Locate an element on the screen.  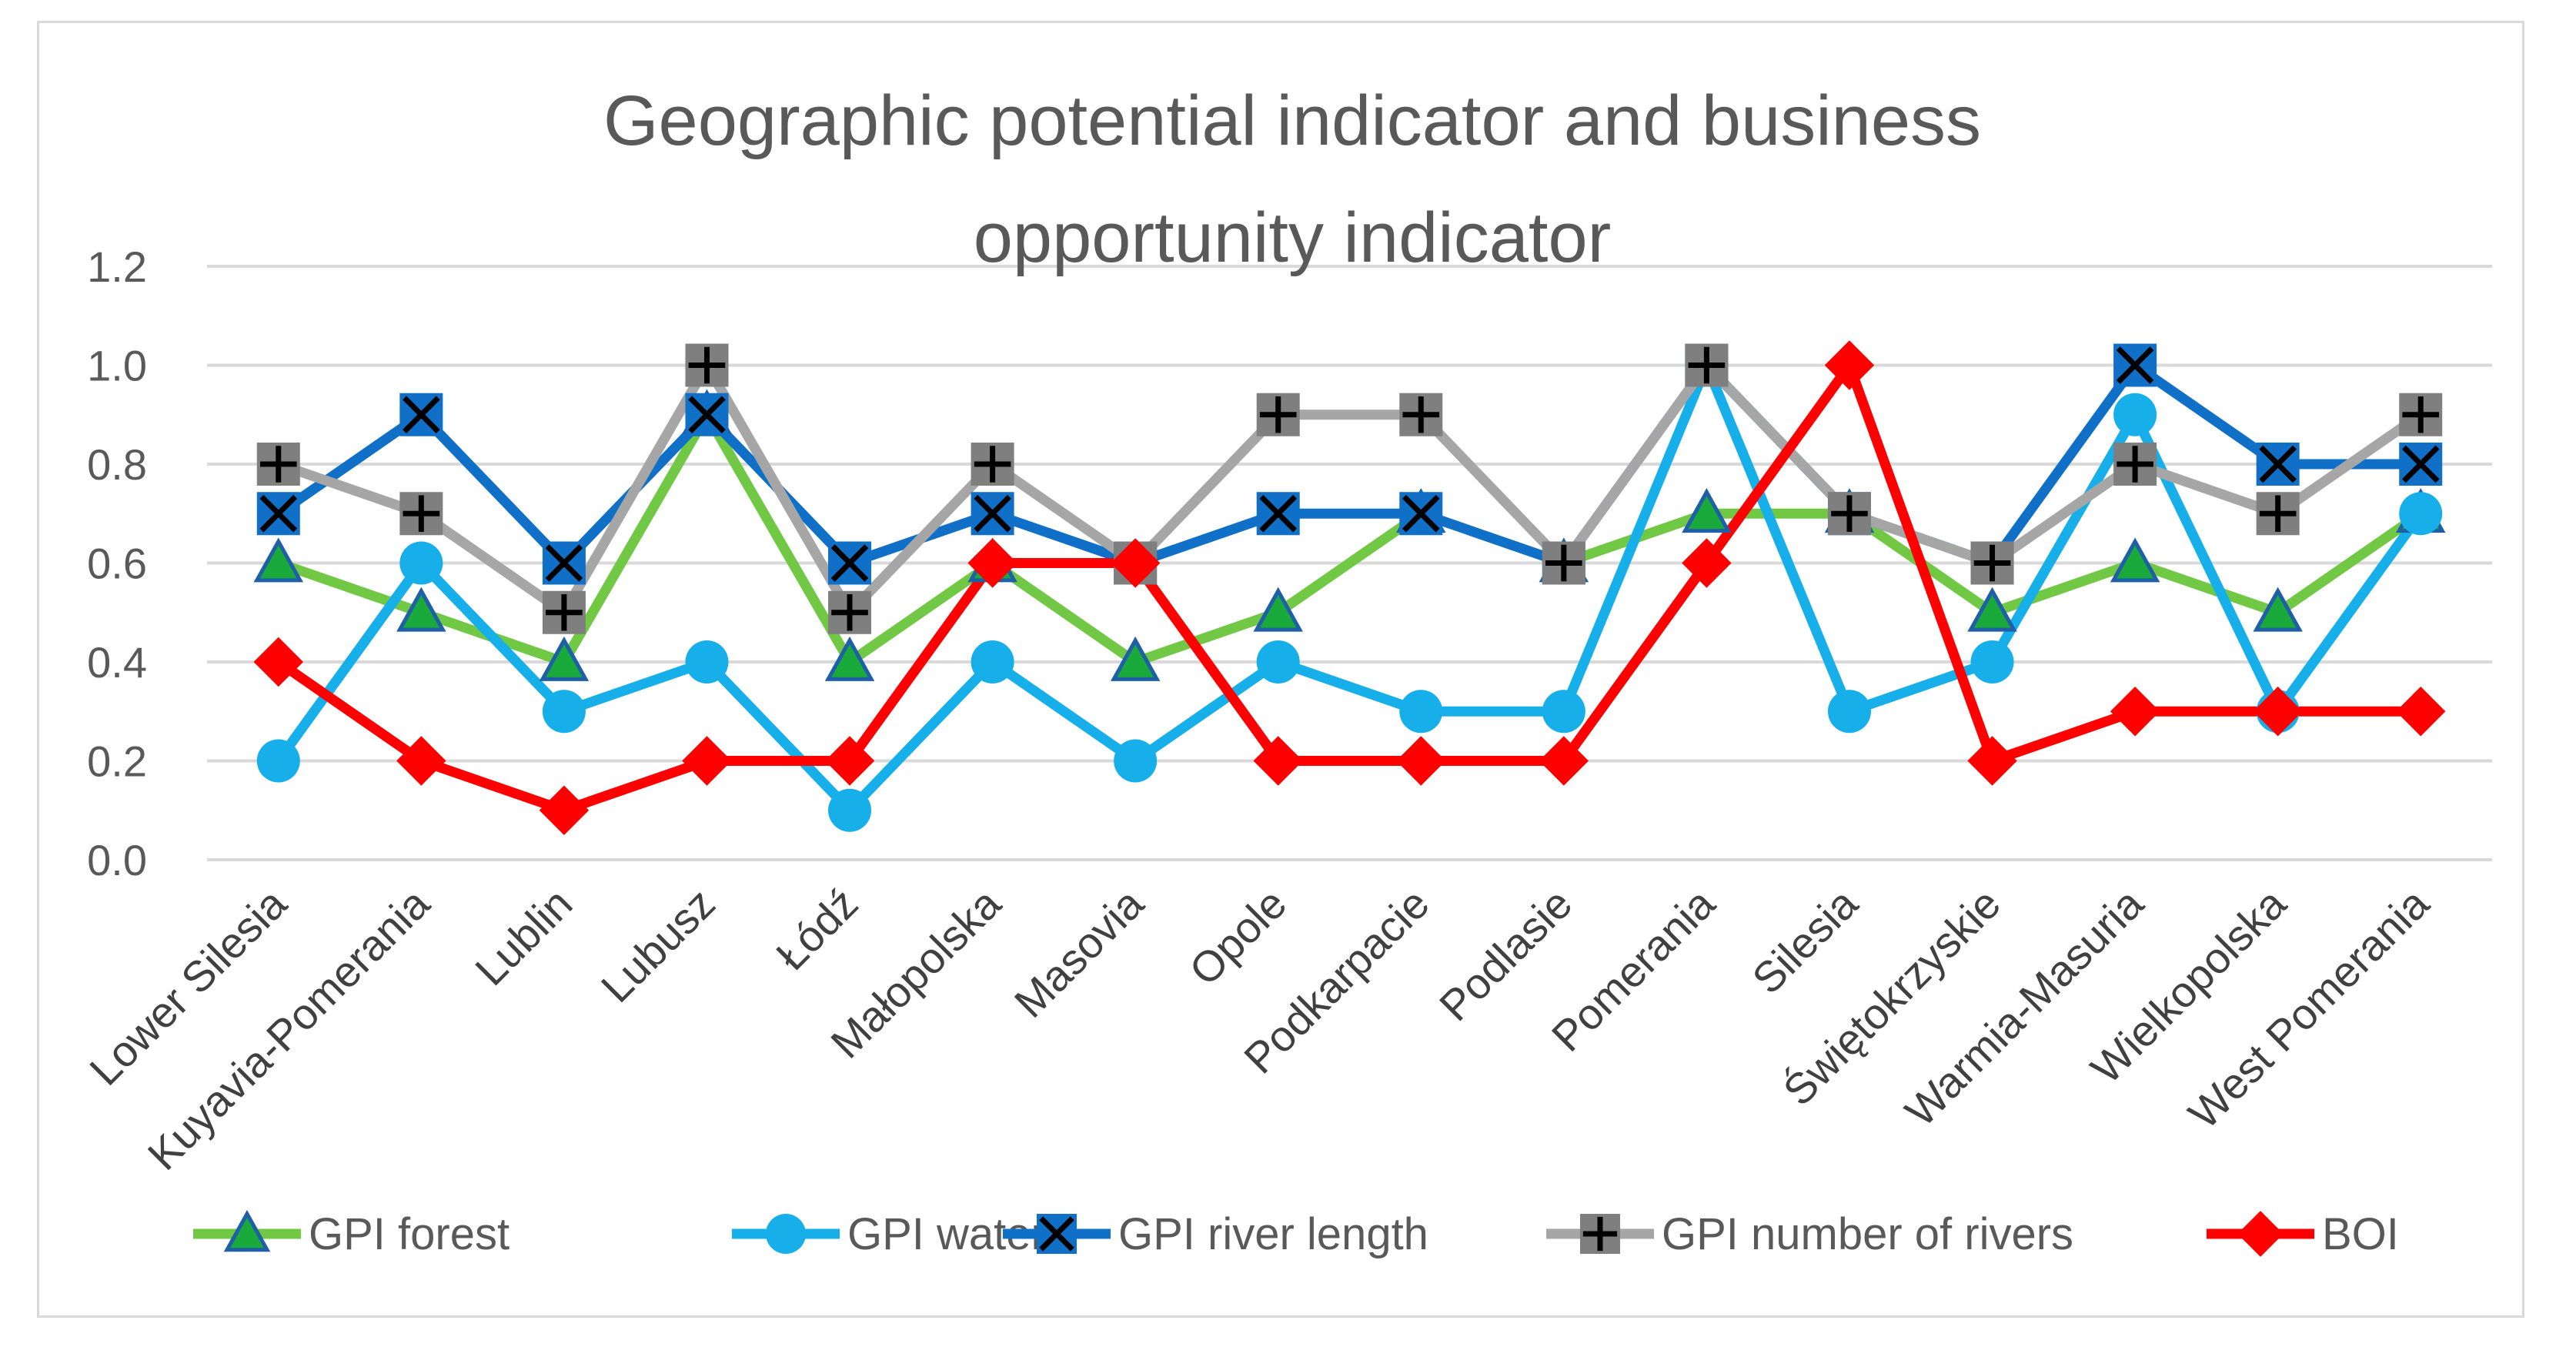
legend-item-gpi-water: GPI water is located at coordinates (889, 1234).